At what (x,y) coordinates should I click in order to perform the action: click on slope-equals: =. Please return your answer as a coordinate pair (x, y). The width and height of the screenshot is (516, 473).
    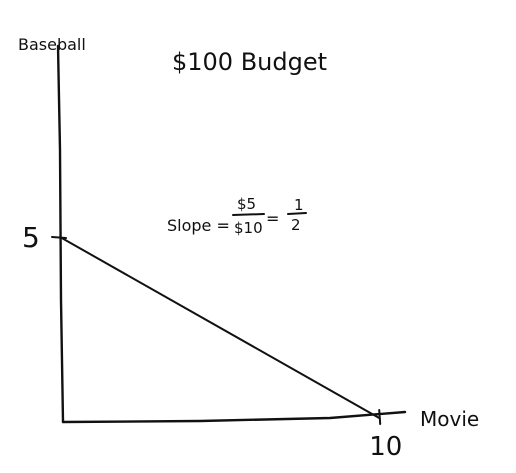
    Looking at the image, I should click on (272, 218).